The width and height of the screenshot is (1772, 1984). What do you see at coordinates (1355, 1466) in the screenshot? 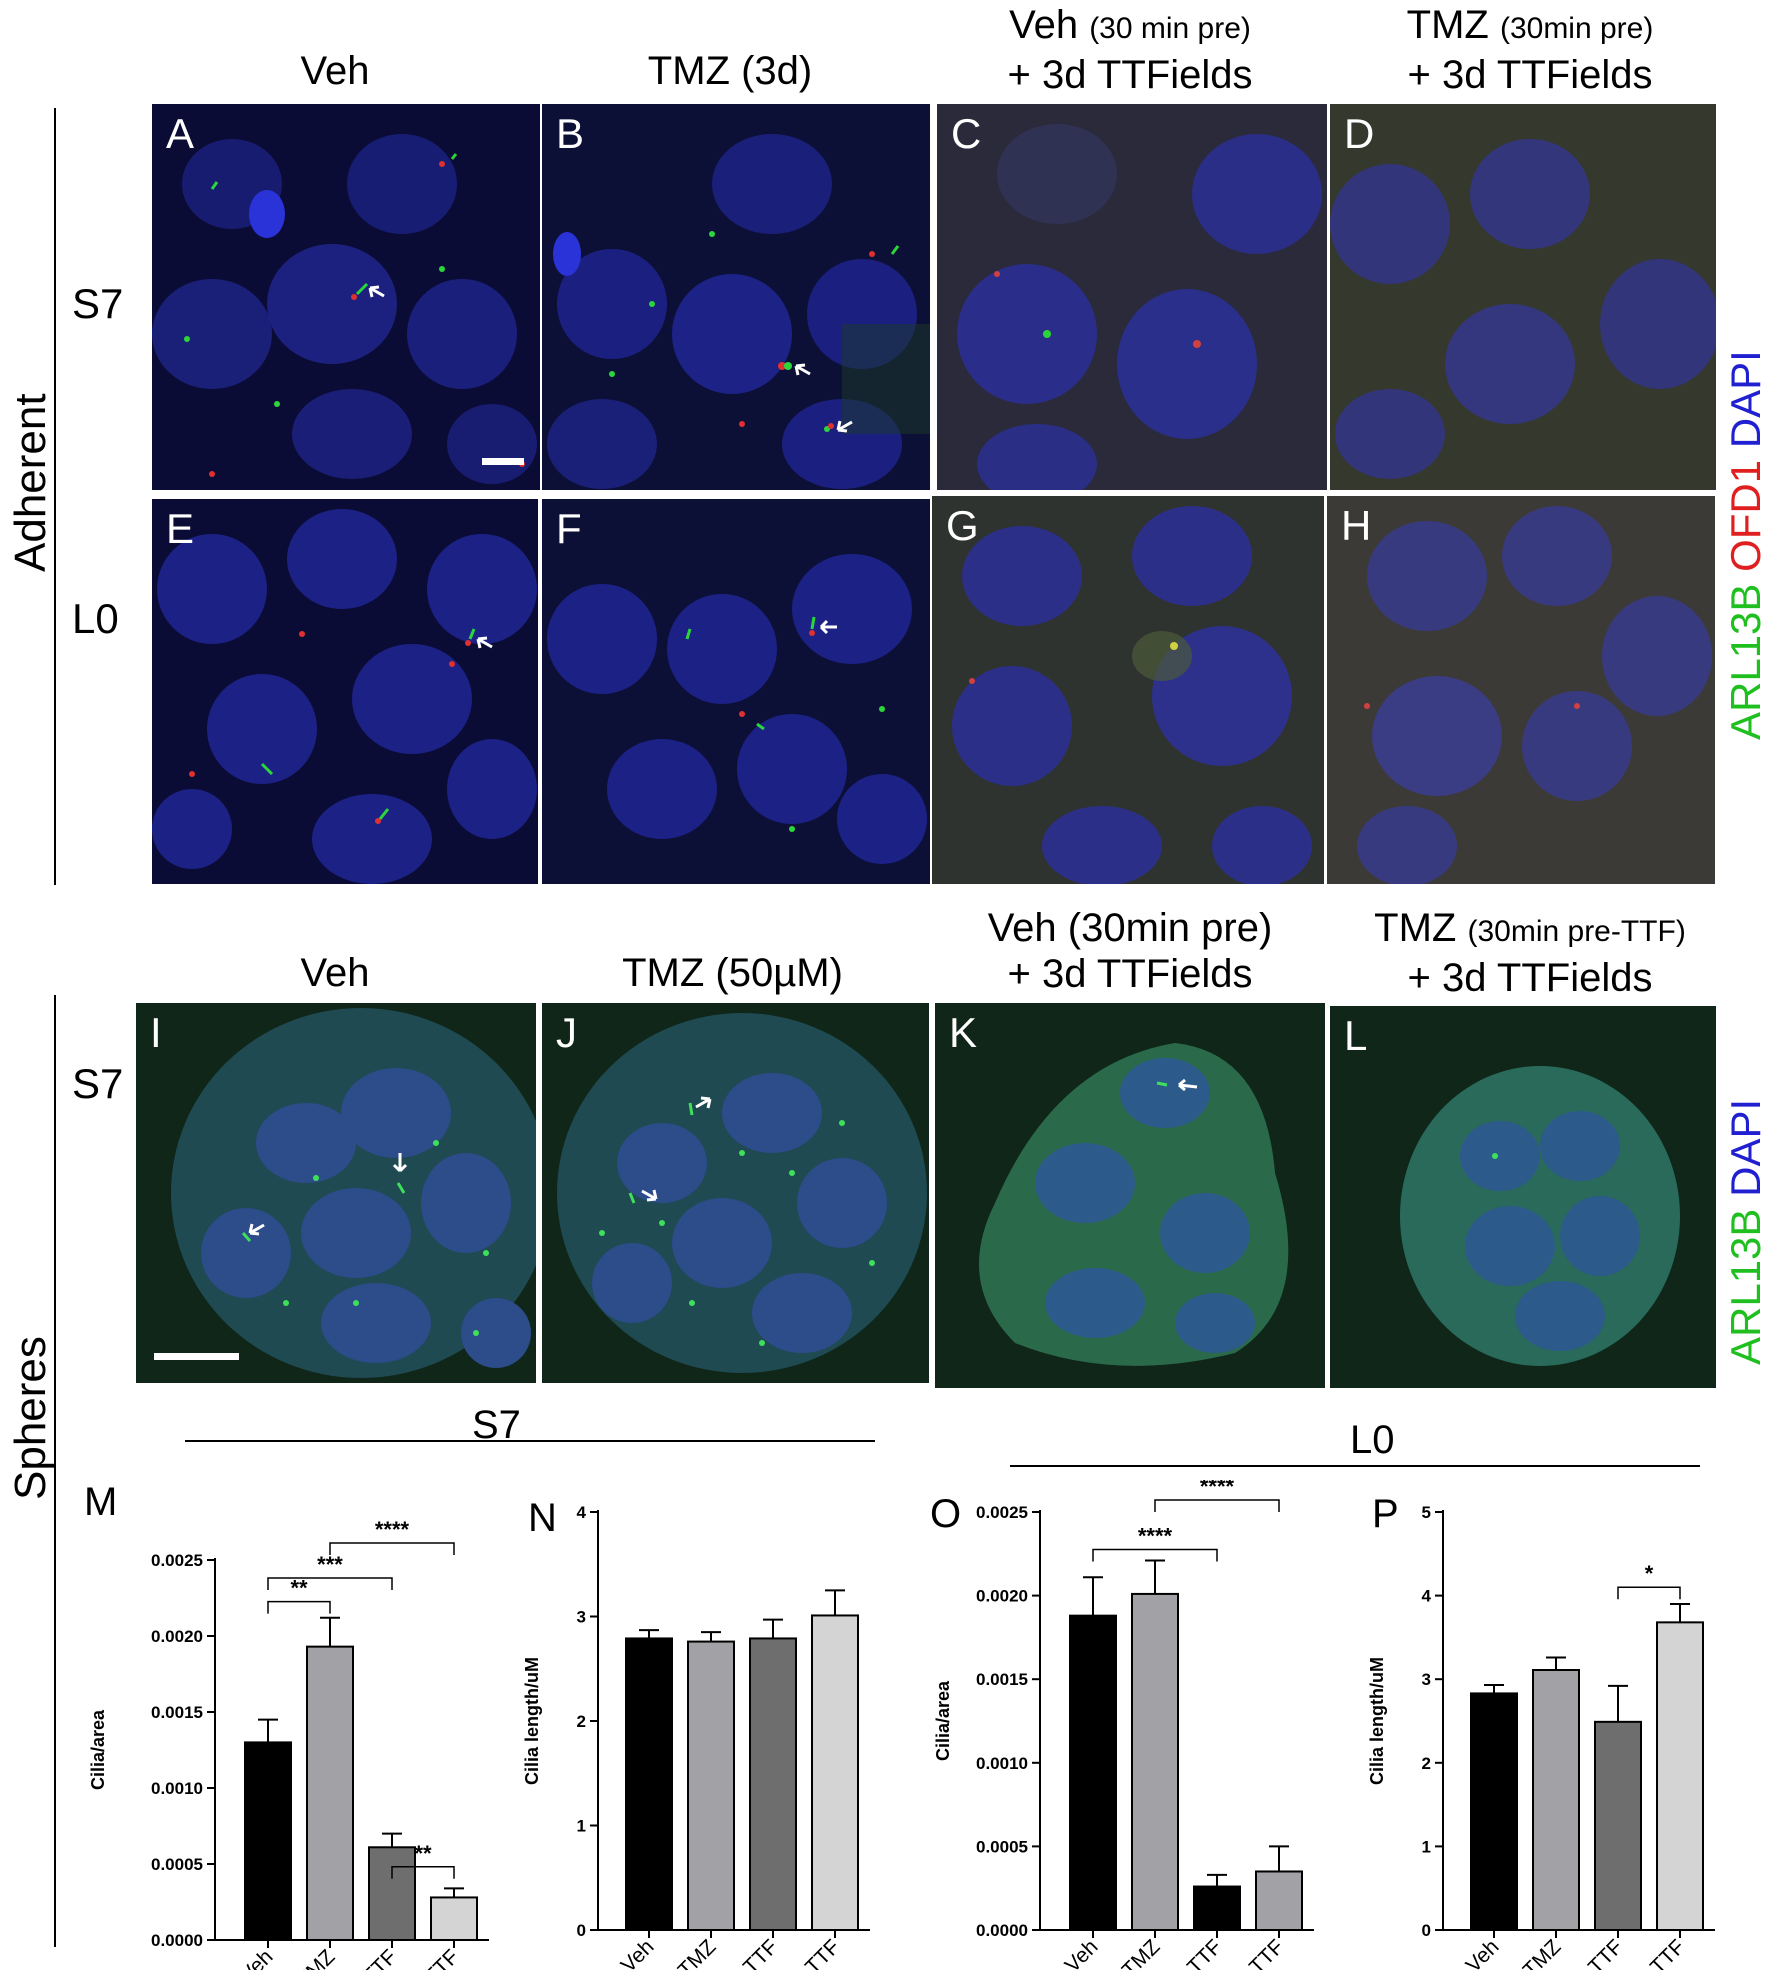
I see `group-line-l0` at bounding box center [1355, 1466].